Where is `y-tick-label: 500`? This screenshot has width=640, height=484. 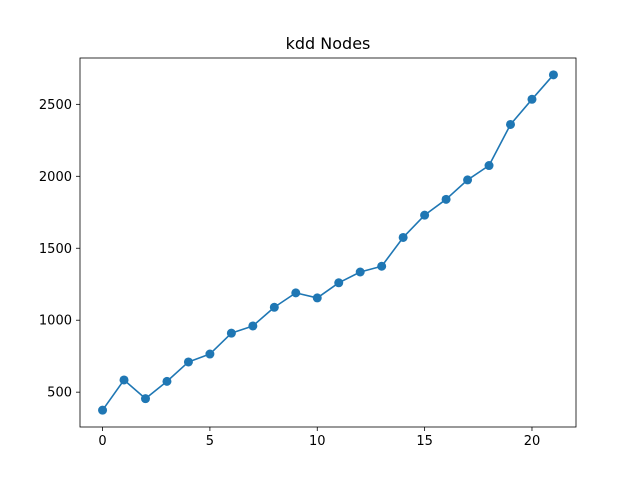
y-tick-label: 500 is located at coordinates (59, 393).